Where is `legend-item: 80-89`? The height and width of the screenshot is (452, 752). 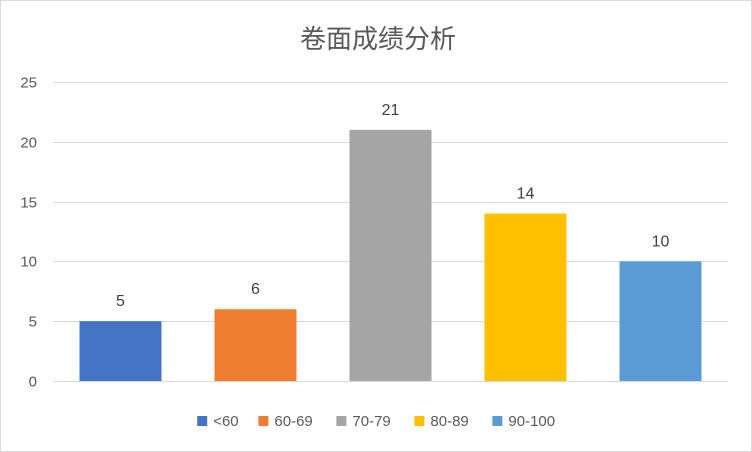
legend-item: 80-89 is located at coordinates (441, 421).